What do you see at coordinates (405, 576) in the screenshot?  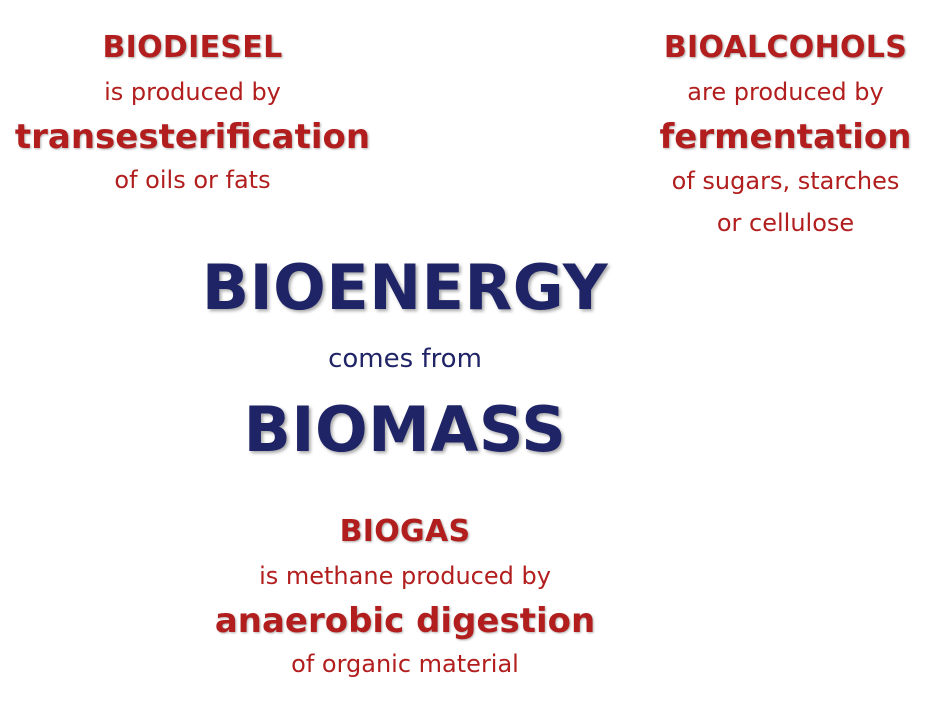 I see `biogas-verb: is methane produced by` at bounding box center [405, 576].